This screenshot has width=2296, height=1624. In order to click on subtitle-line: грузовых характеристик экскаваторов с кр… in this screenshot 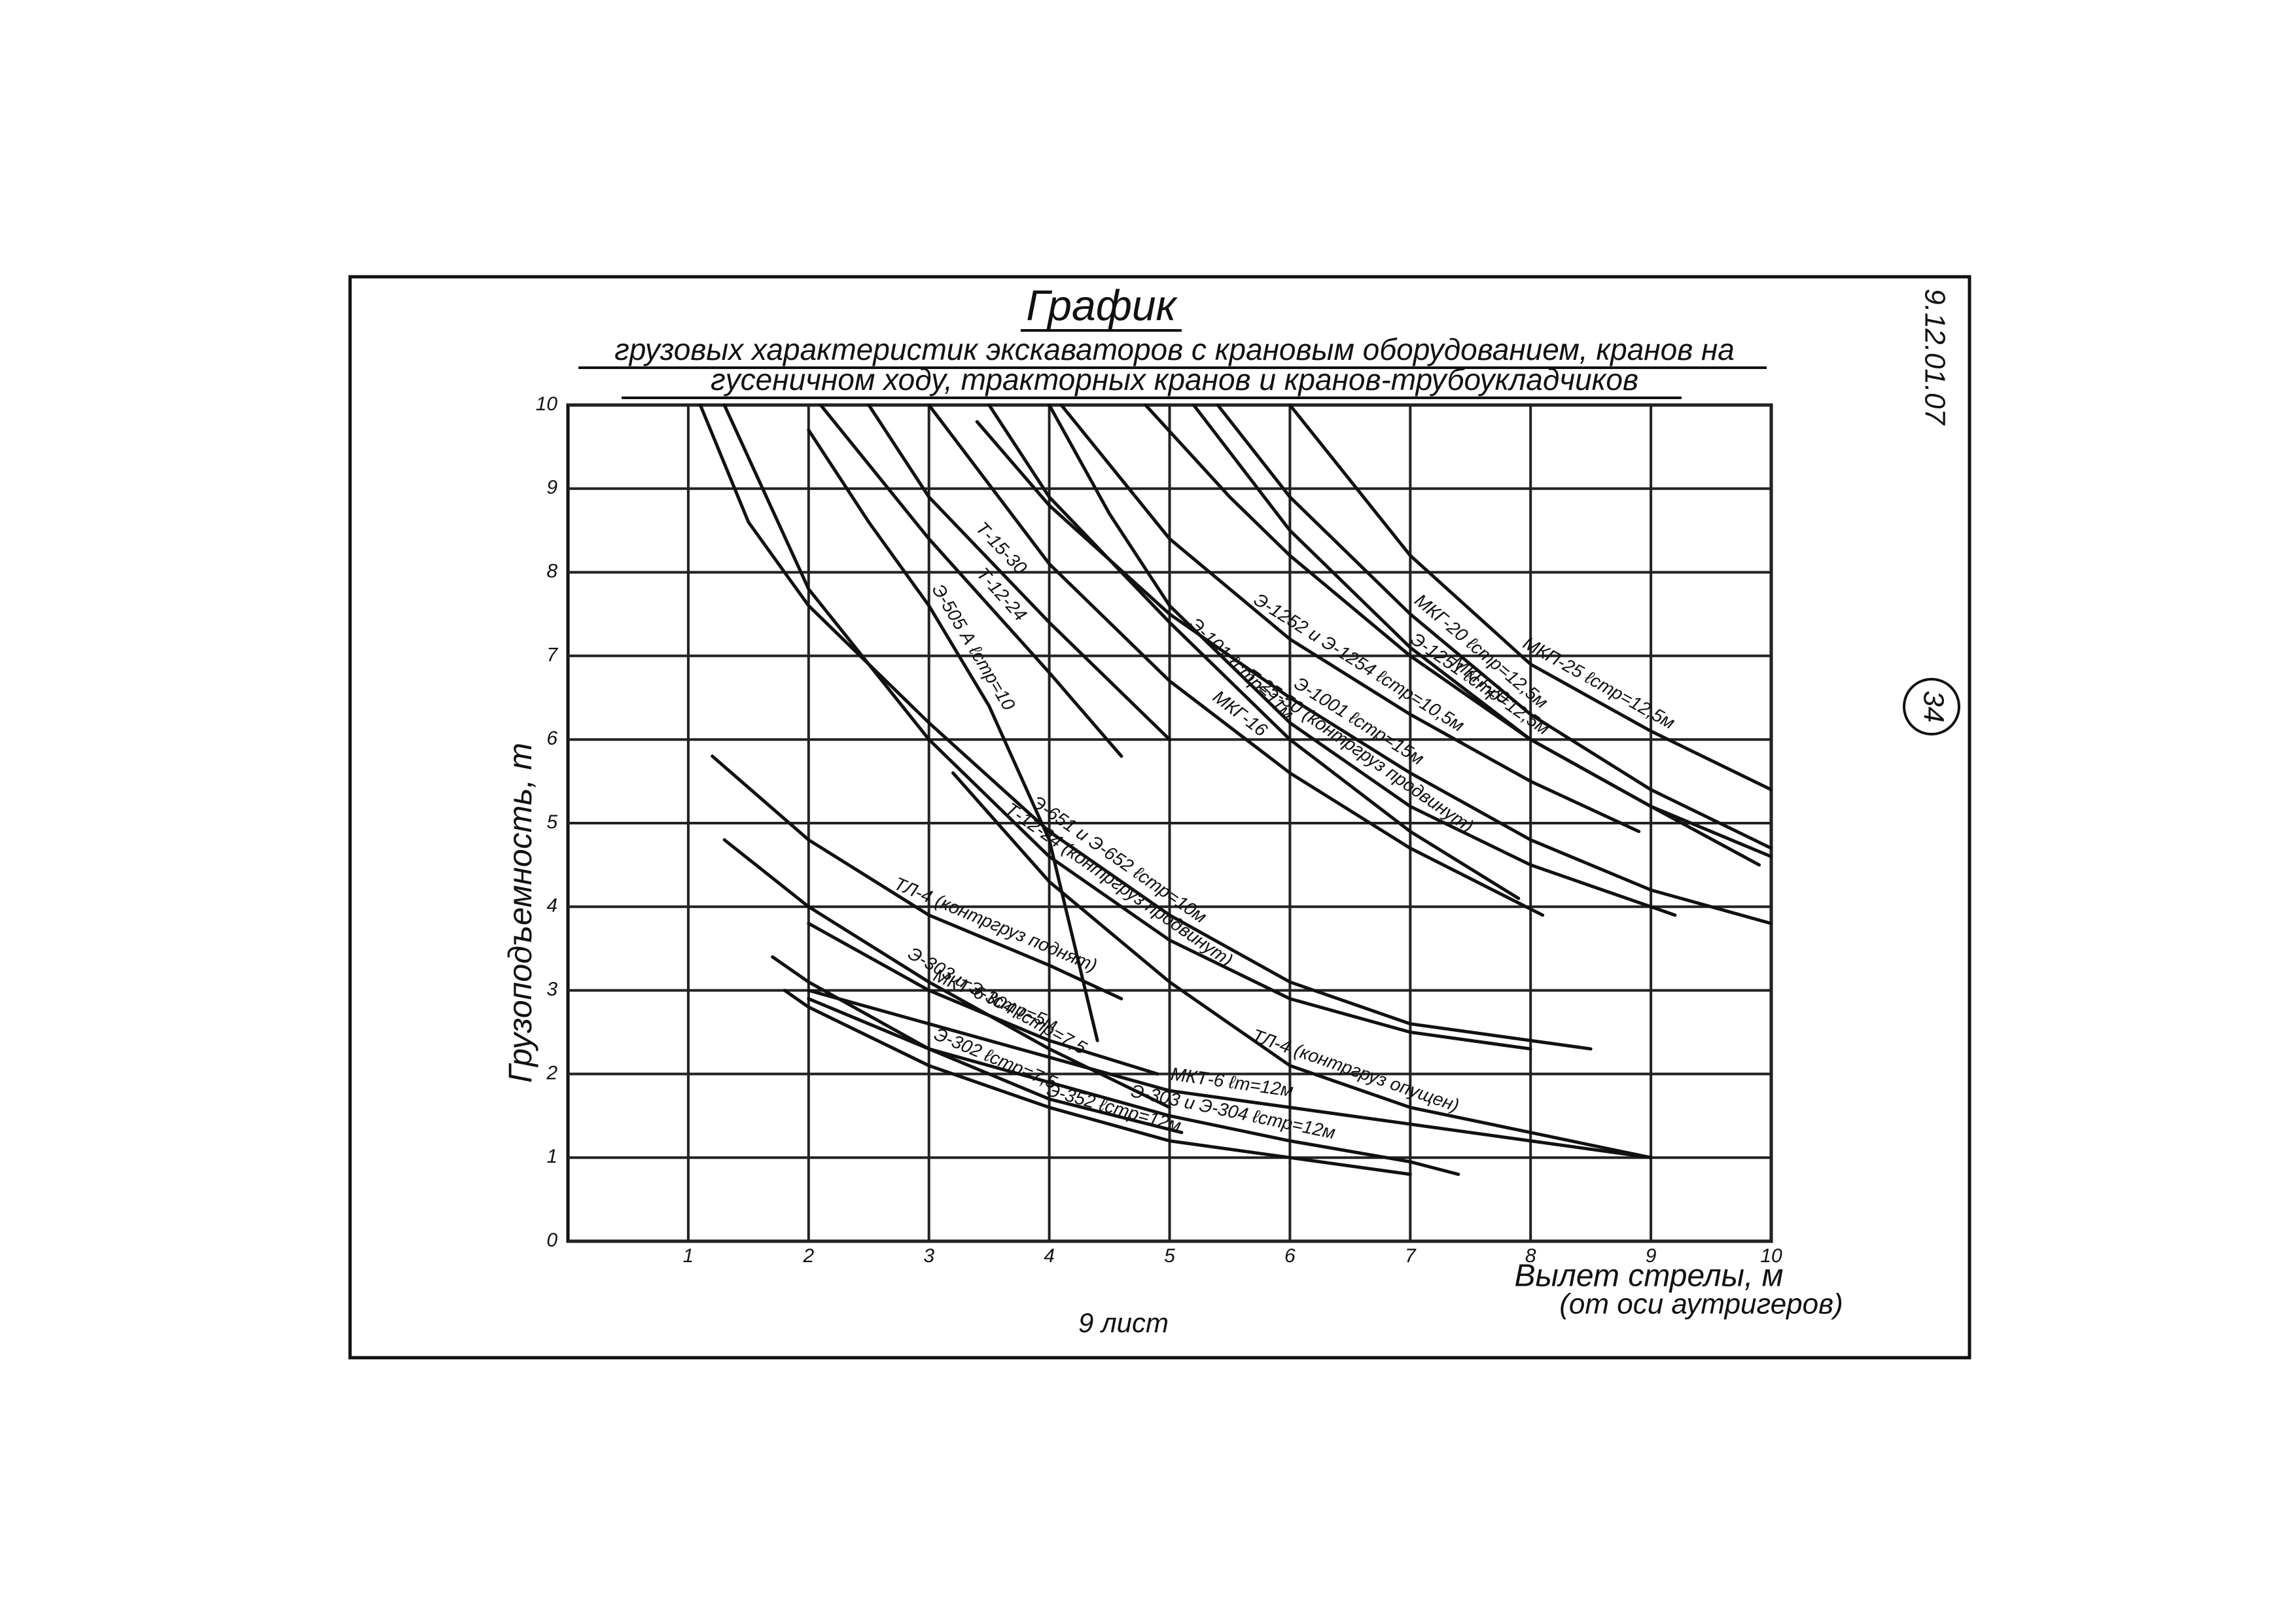, I will do `click(1174, 349)`.